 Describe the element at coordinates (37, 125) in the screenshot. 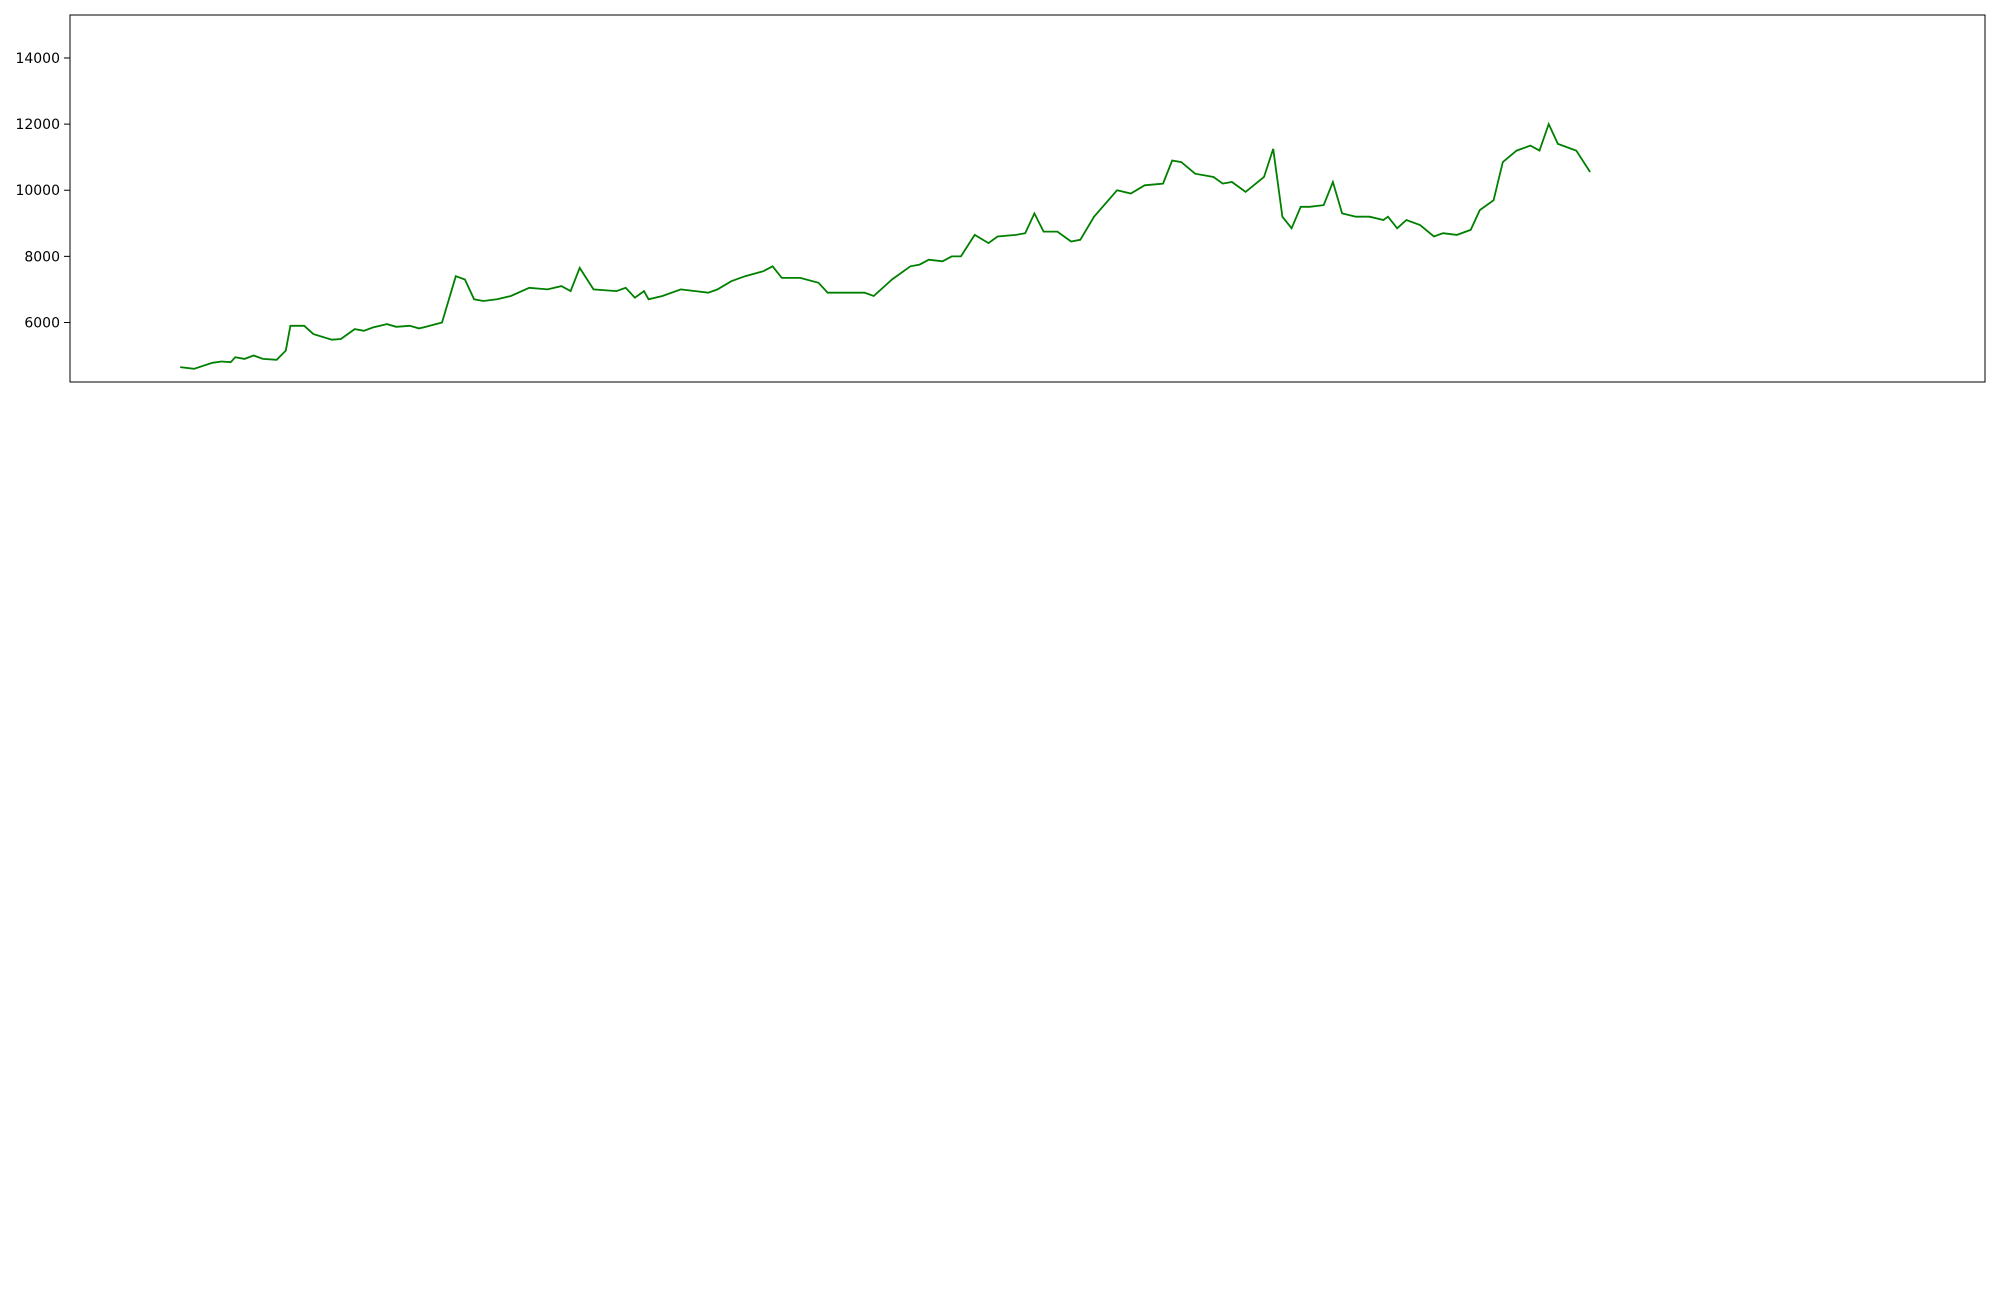

I see `price-ytick-label: 12000` at that location.